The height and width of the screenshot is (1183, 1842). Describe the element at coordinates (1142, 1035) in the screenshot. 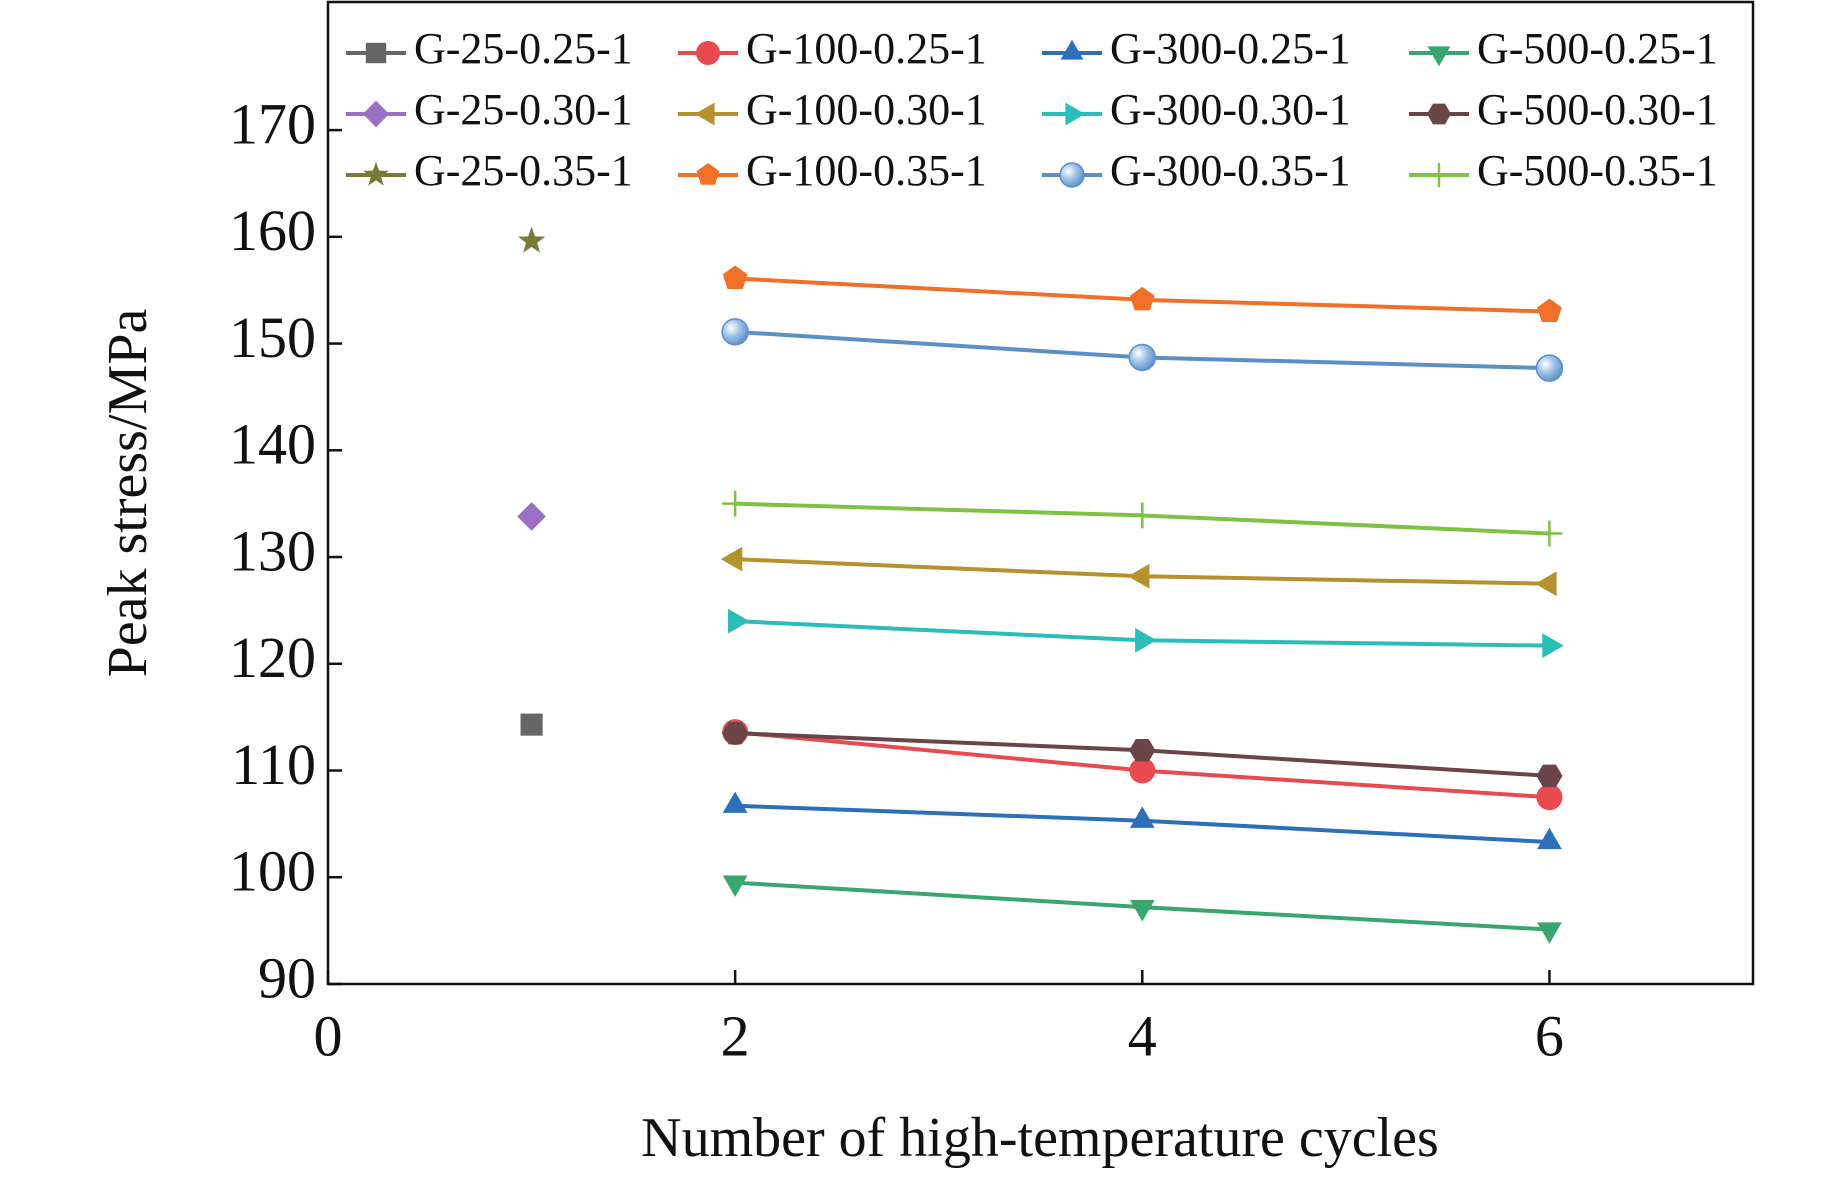

I see `x-tick-label: 4` at that location.